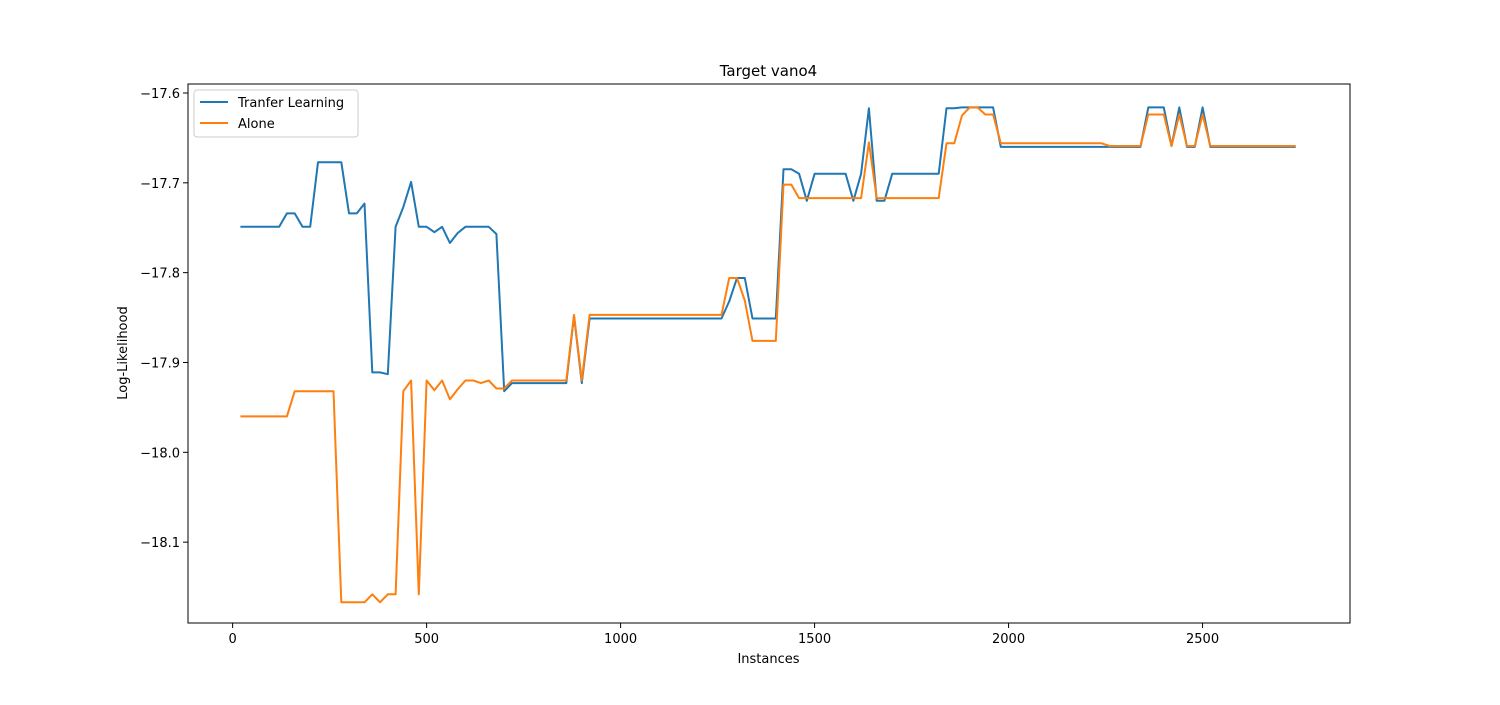  Describe the element at coordinates (290, 103) in the screenshot. I see `legend-label-transfer-learning: Tranfer Learning` at that location.